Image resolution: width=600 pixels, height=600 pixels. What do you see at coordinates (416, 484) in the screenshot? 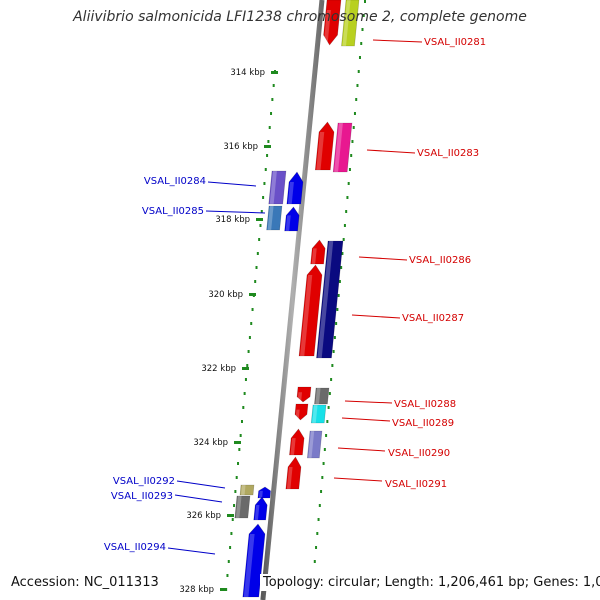
I see `gene-label-vsal-ii0291: VSAL_II0291` at bounding box center [416, 484].